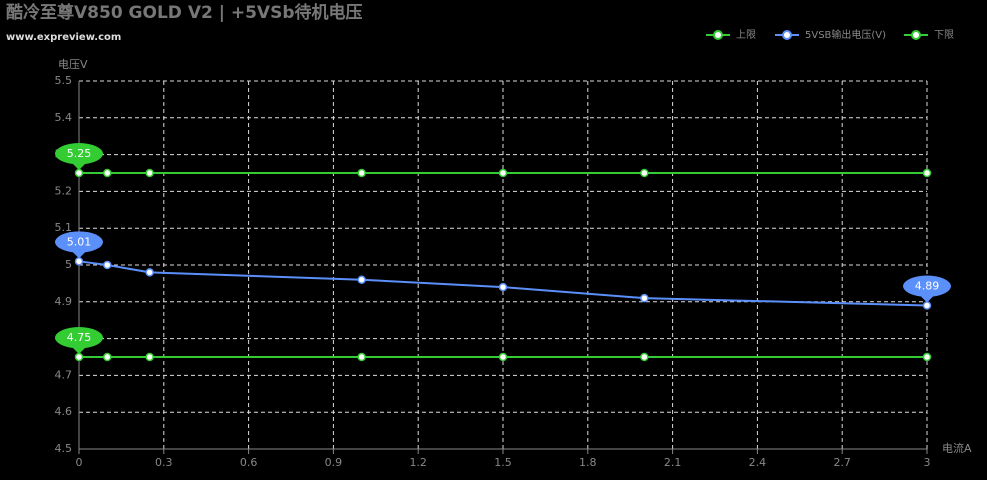 This screenshot has height=480, width=987. What do you see at coordinates (418, 462) in the screenshot?
I see `x-tick-label: 1.2` at bounding box center [418, 462].